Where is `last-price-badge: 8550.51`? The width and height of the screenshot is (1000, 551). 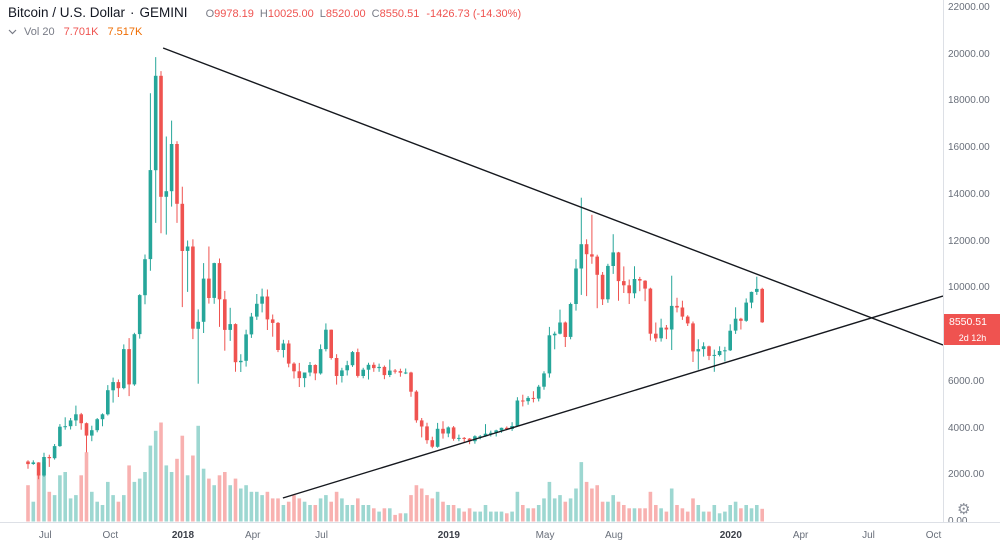
last-price-badge: 8550.51 is located at coordinates (972, 322).